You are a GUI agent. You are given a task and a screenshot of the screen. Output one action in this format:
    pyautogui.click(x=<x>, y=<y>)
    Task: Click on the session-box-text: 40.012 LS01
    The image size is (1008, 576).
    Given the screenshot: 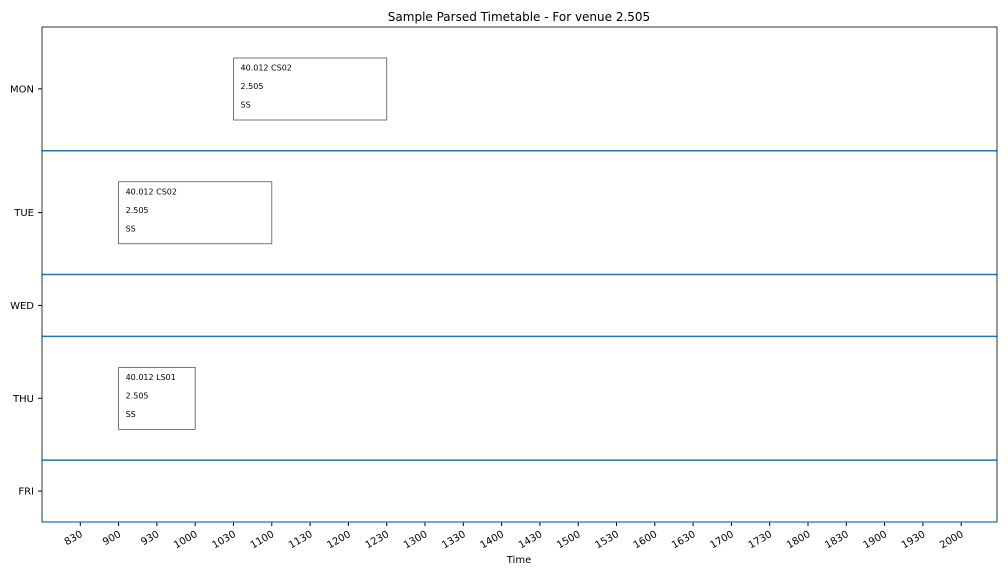 What is the action you would take?
    pyautogui.click(x=151, y=377)
    